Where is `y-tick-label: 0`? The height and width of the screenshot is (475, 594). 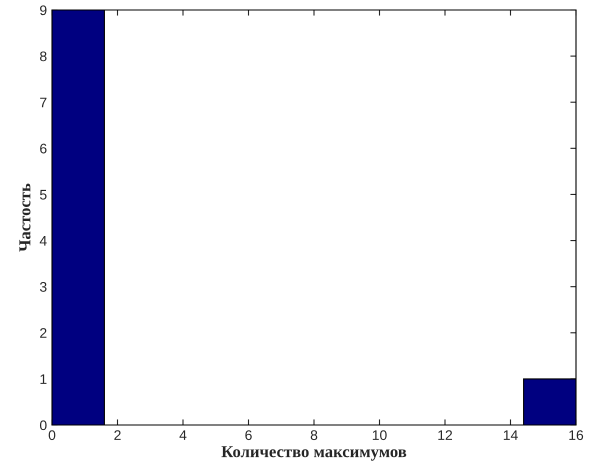 y-tick-label: 0 is located at coordinates (43, 425).